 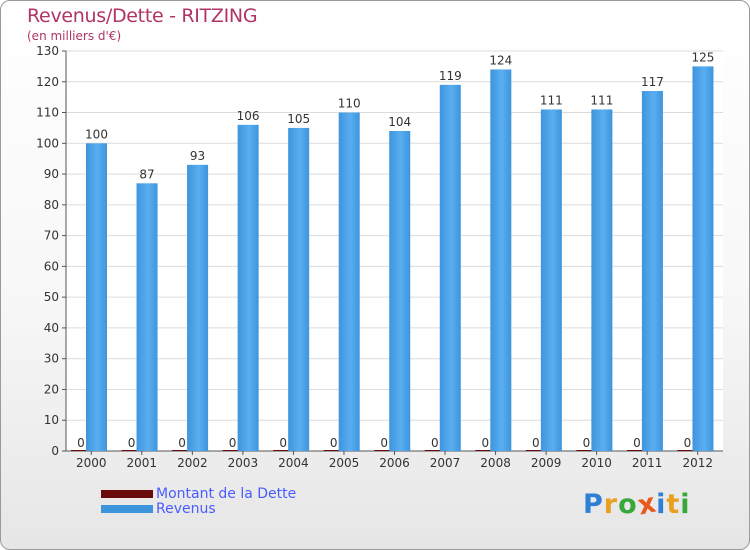 What do you see at coordinates (495, 463) in the screenshot?
I see `x-tick-label: 2008` at bounding box center [495, 463].